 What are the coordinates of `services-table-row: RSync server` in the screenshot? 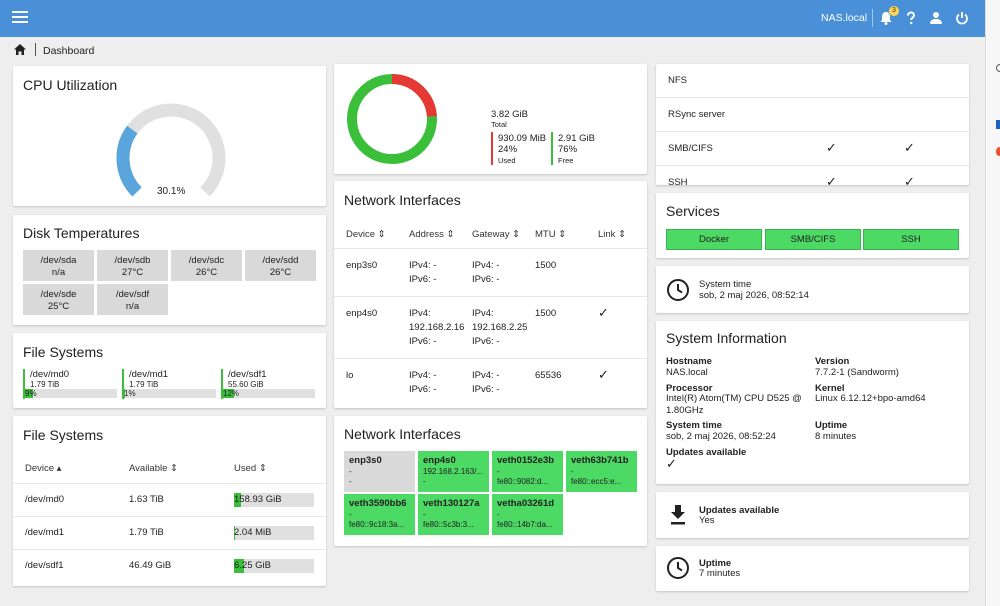 It's located at (812, 115).